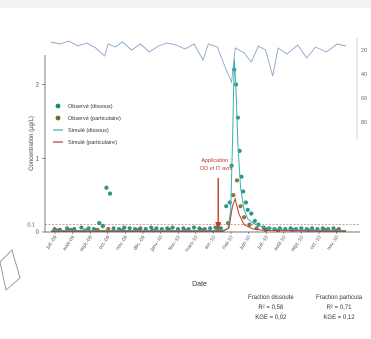 Image resolution: width=371 pixels, height=339 pixels. Describe the element at coordinates (38, 159) in the screenshot. I see `y-tick-label: 1` at that location.